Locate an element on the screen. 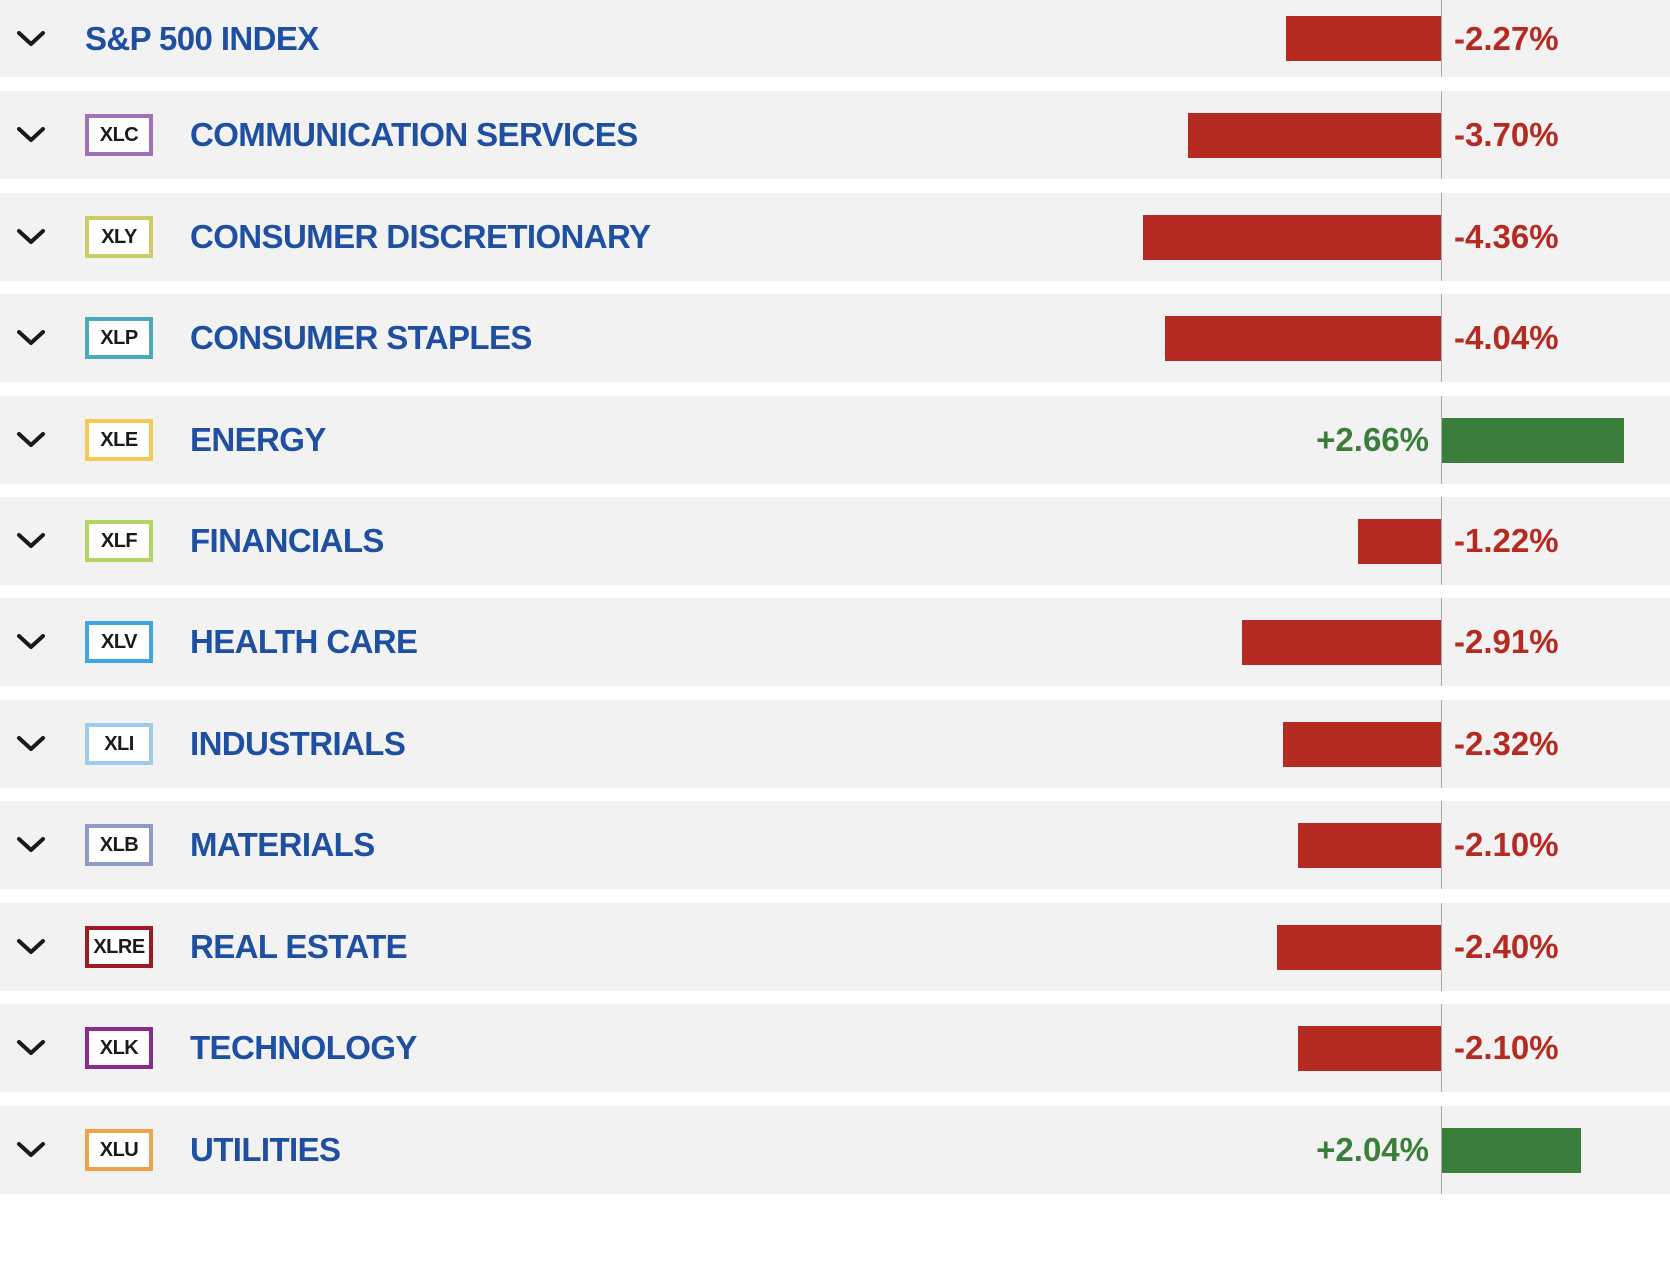  ticker-badge: XLF is located at coordinates (119, 541).